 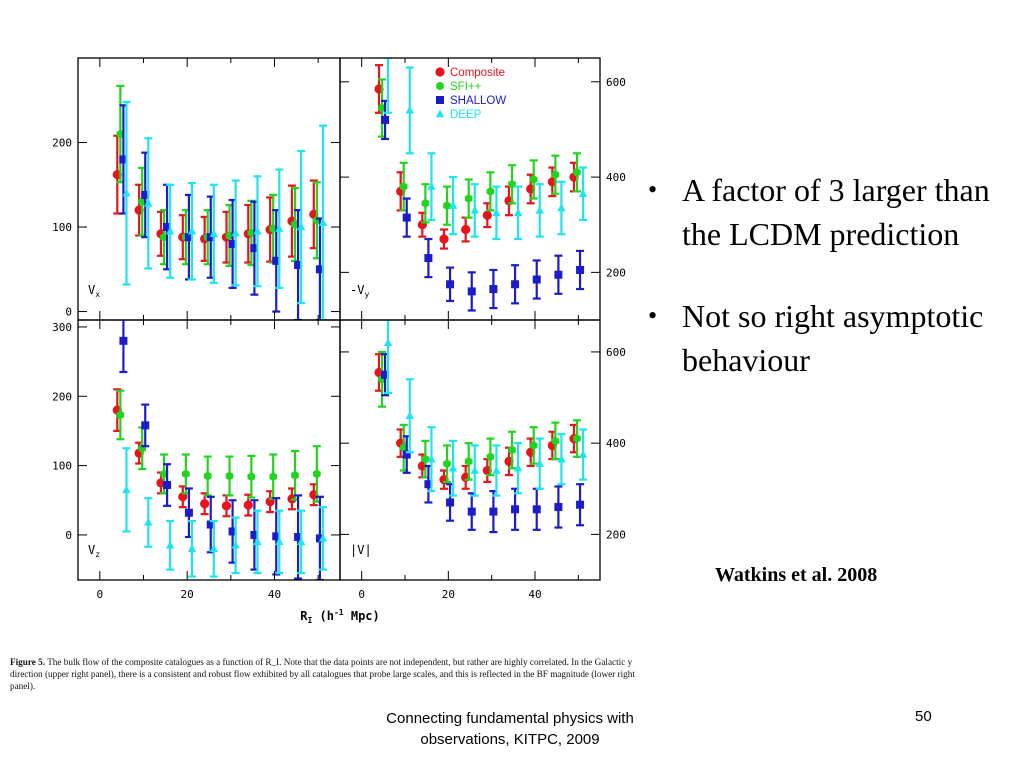 What do you see at coordinates (466, 87) in the screenshot?
I see `legend-label: SFI++` at bounding box center [466, 87].